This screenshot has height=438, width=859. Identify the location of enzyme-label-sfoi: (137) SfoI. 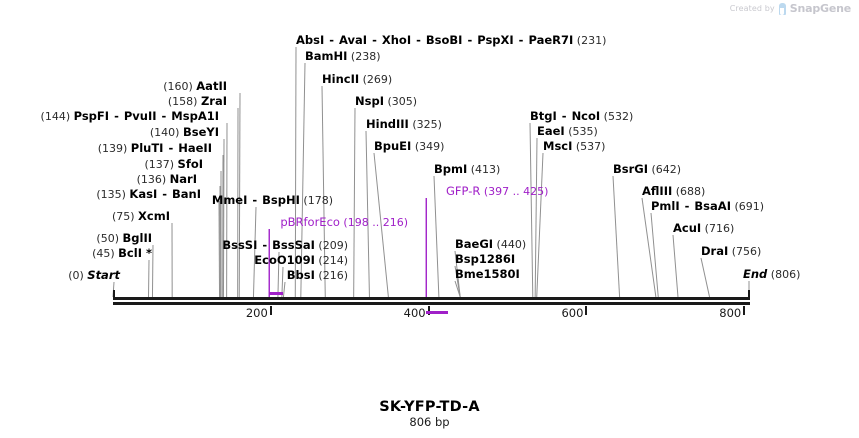
(173, 164).